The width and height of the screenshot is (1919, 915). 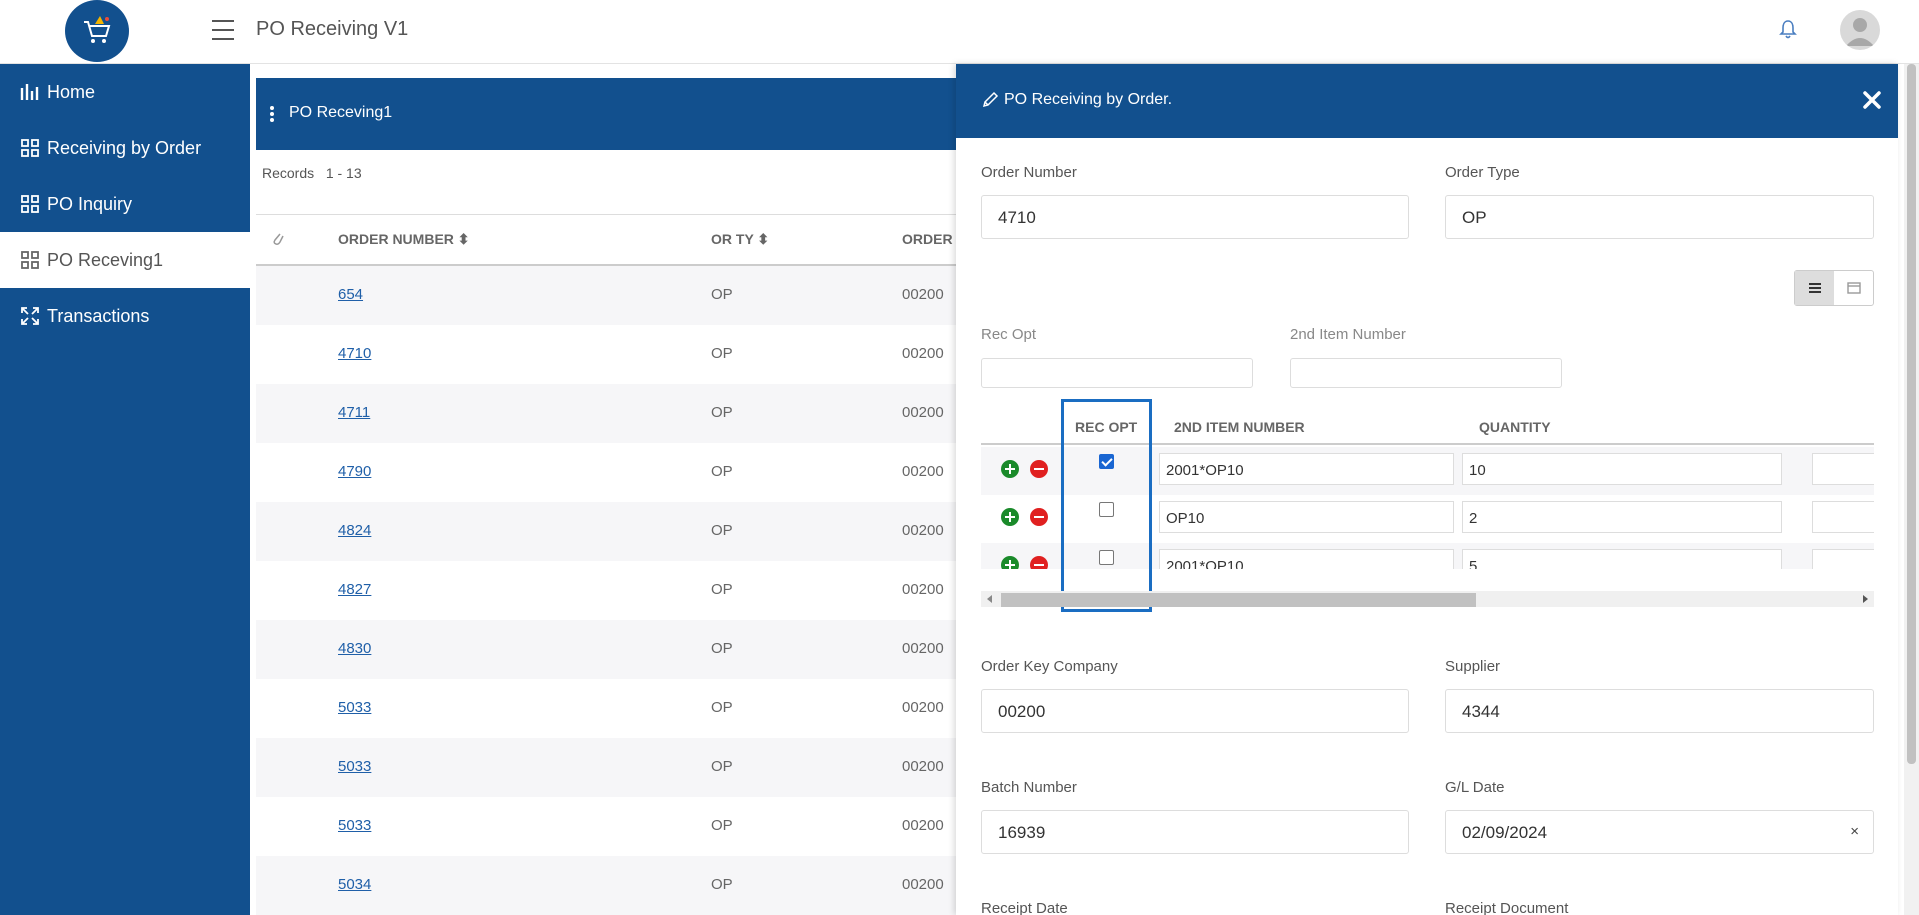 I want to click on table-row: 4711 OP 00200, so click(x=606, y=413).